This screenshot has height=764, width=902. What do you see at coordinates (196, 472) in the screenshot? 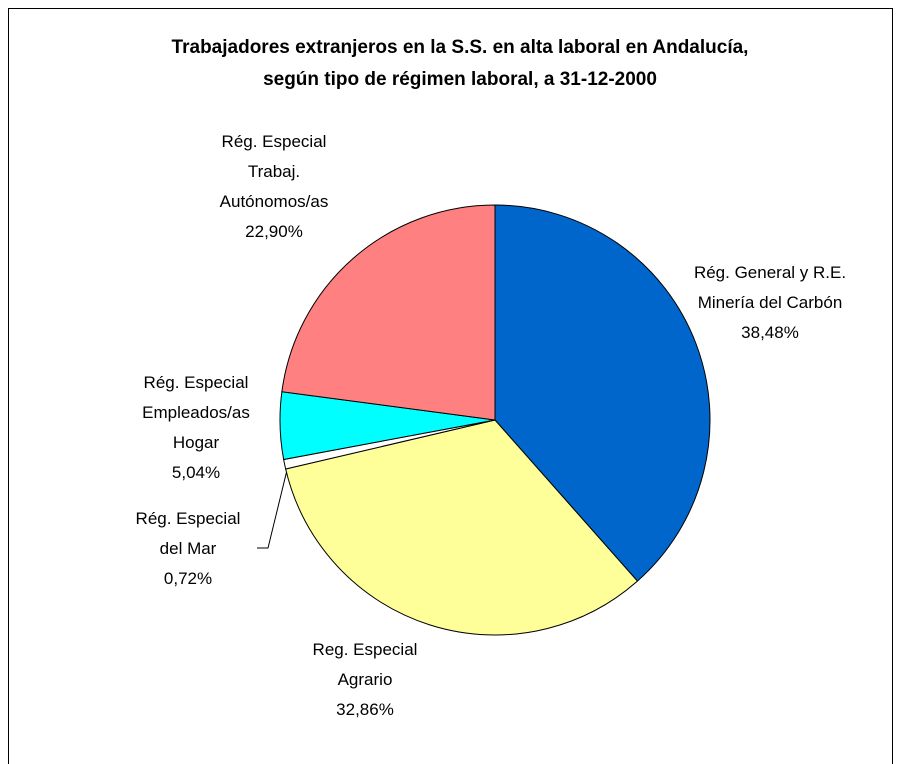
I see `value-label: 5,04%` at bounding box center [196, 472].